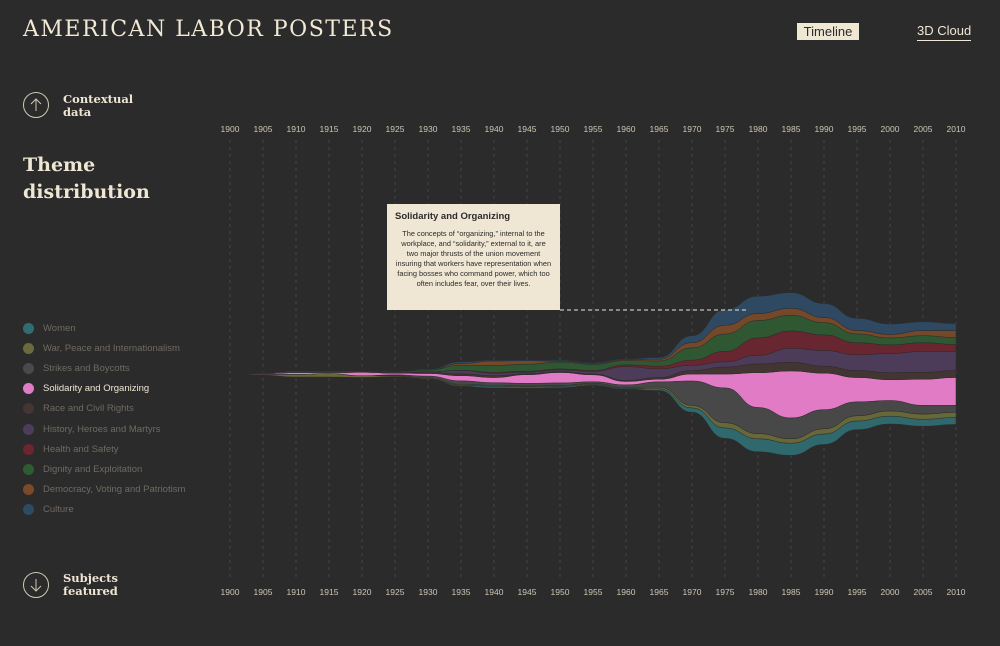 The height and width of the screenshot is (646, 1000). I want to click on legend-item: Democracy, Voting and Patriotism, so click(104, 490).